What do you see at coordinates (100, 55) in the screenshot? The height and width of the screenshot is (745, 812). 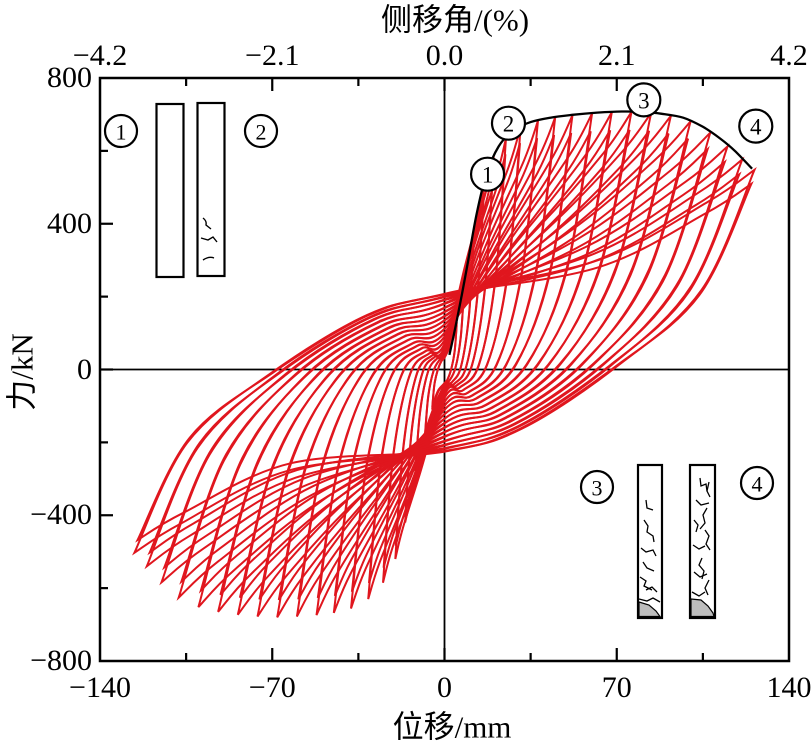 I see `tick-label: −4.2` at bounding box center [100, 55].